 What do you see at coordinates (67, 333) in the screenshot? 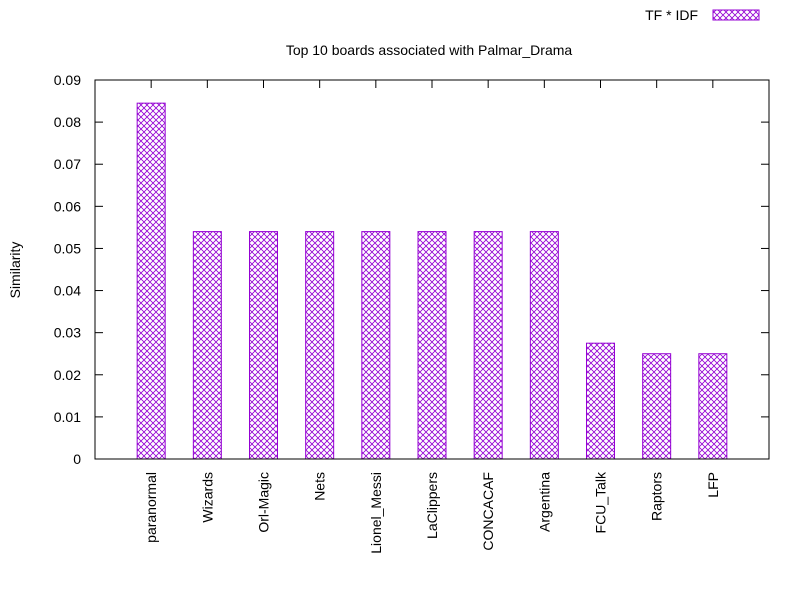
I see `y-tick-label: 0.03` at bounding box center [67, 333].